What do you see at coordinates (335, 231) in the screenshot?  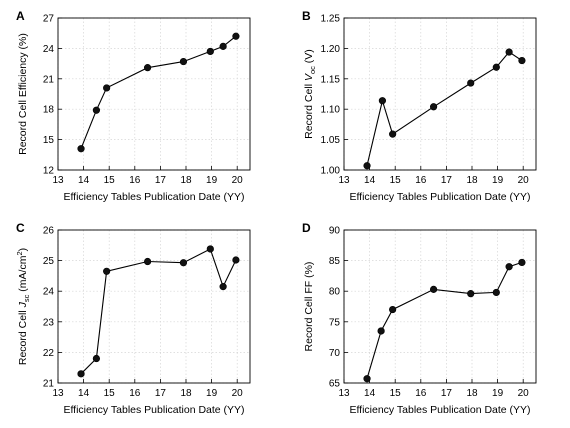 I see `y-tick-label: 90` at bounding box center [335, 231].